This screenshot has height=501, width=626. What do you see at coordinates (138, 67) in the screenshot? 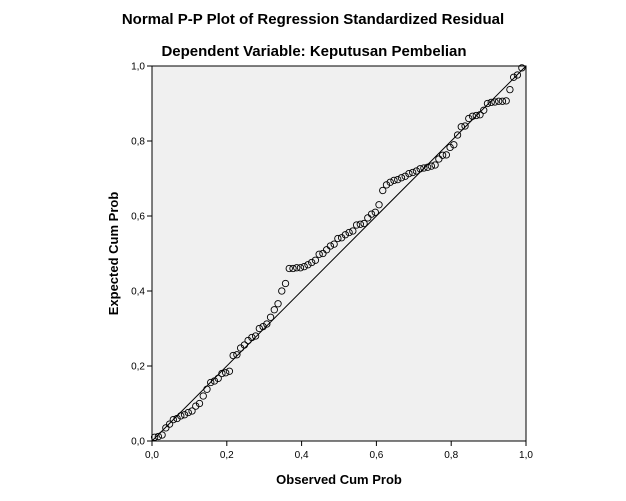
I see `y-tick-label: 1,0` at bounding box center [138, 67].